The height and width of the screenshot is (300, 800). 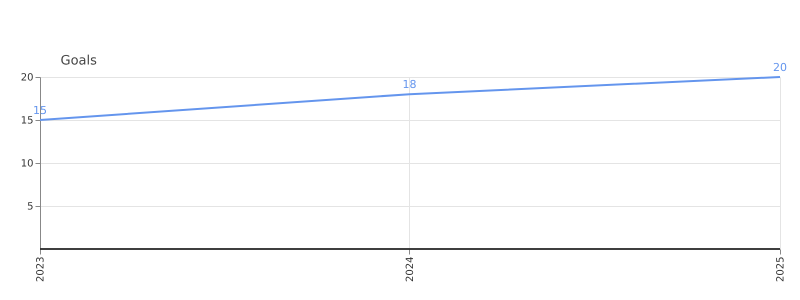 What do you see at coordinates (41, 269) in the screenshot?
I see `x-tick-label: 2023` at bounding box center [41, 269].